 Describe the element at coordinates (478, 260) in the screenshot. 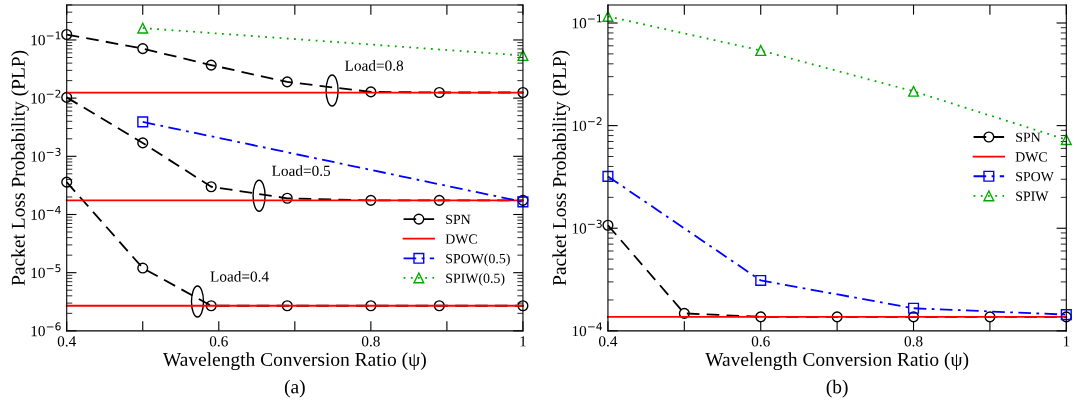

I see `legend-label: SPOW(0.5)` at that location.